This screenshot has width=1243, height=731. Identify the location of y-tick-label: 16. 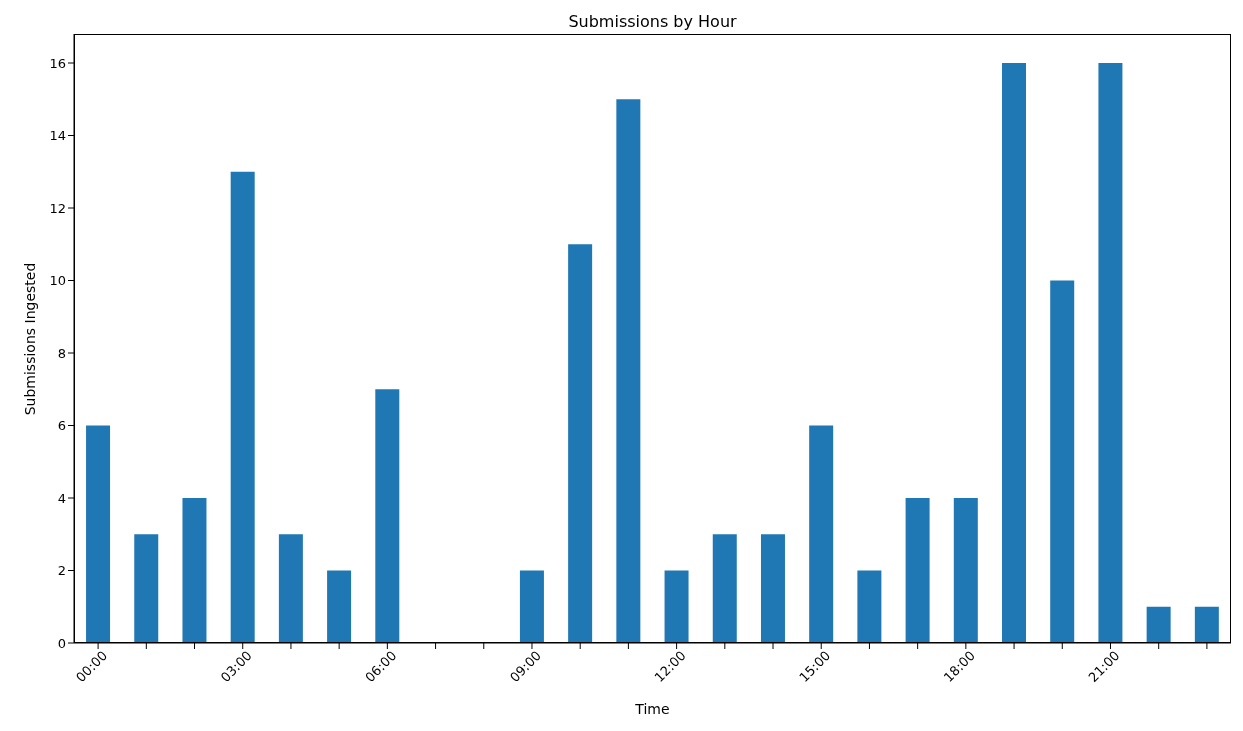
(57, 63).